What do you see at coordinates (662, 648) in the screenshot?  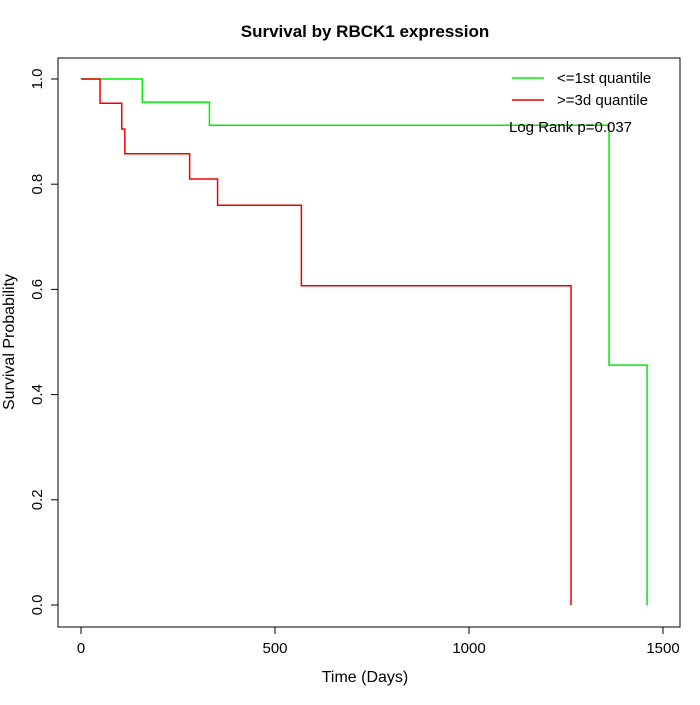 I see `x-tick-label: 1500` at bounding box center [662, 648].